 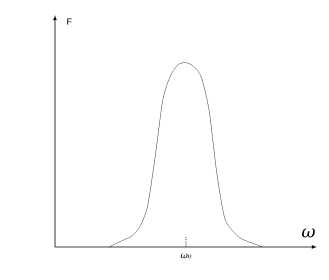 I want to click on y-axis-title: F, so click(x=69, y=21).